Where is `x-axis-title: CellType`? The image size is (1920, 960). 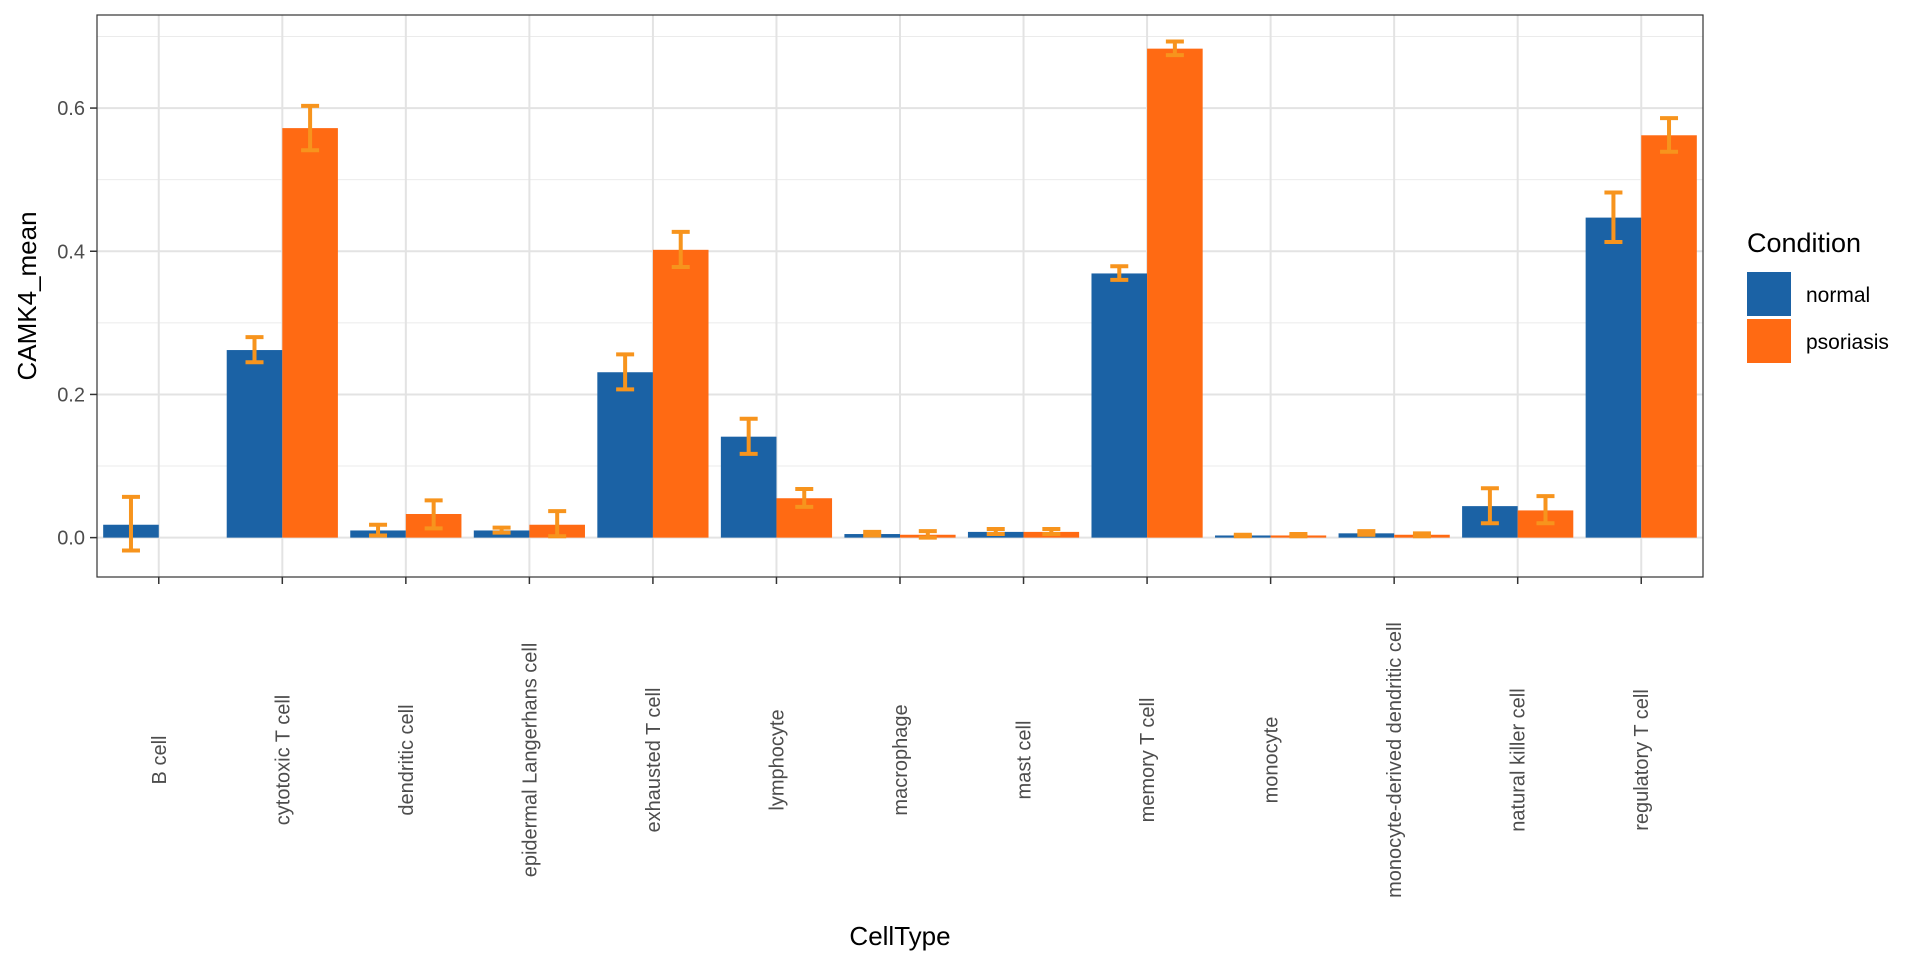
x-axis-title: CellType is located at coordinates (899, 936).